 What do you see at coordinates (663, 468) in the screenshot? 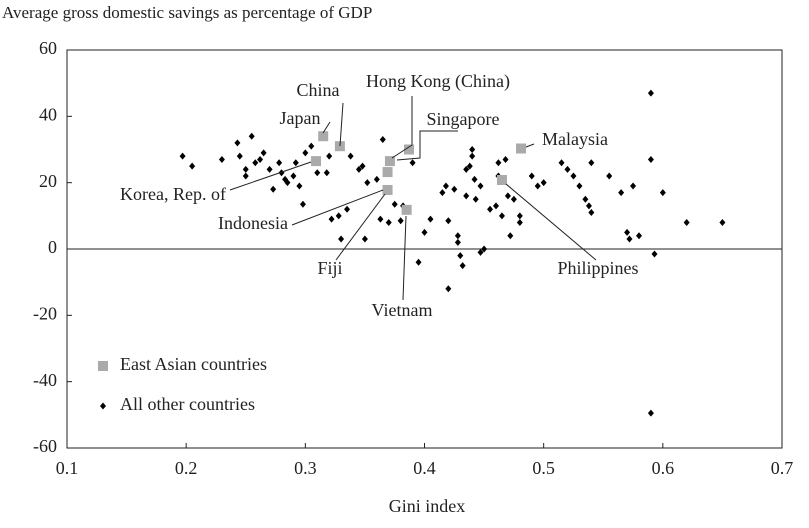
I see `x-tick-label: 0.6` at bounding box center [663, 468].